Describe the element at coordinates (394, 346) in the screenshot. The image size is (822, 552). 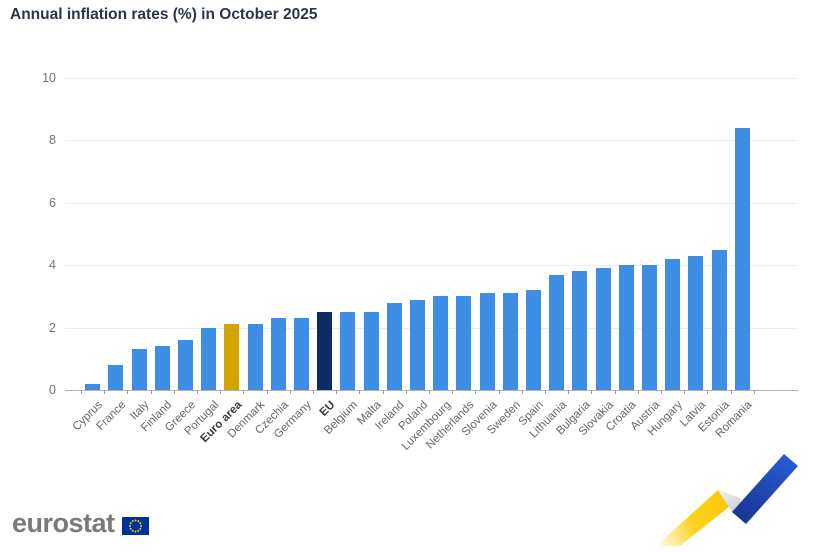
I see `bar-ireland` at that location.